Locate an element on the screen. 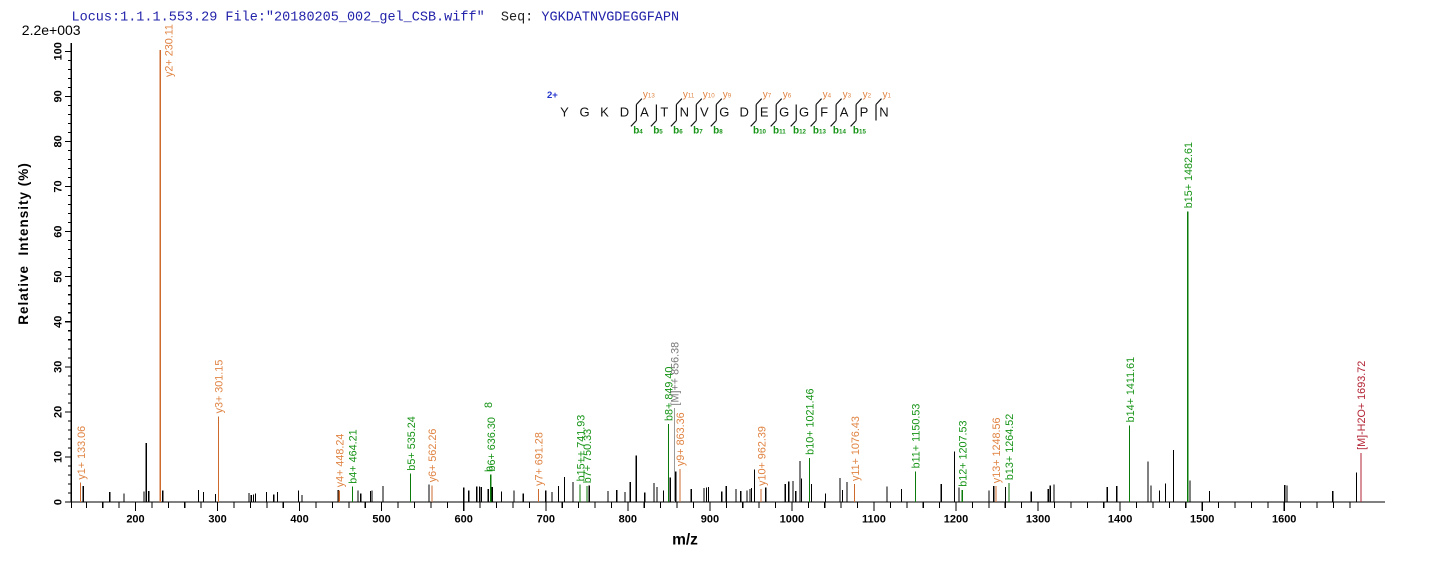 Image resolution: width=1436 pixels, height=562 pixels. svg-text: b8+ 849.40 is located at coordinates (670, 394).